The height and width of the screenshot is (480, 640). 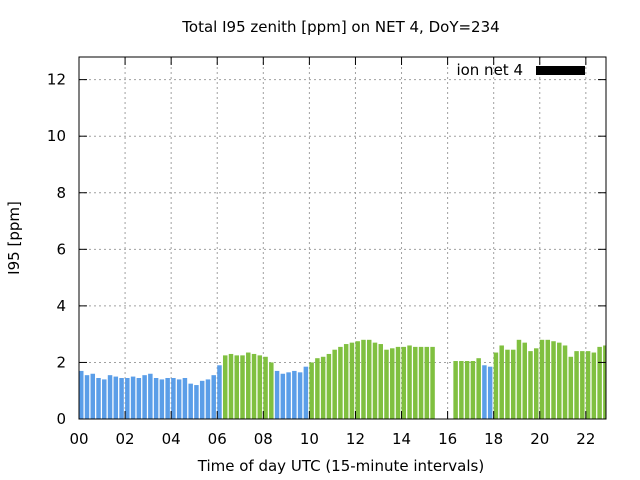 I want to click on x-tick-label: 04, so click(x=171, y=439).